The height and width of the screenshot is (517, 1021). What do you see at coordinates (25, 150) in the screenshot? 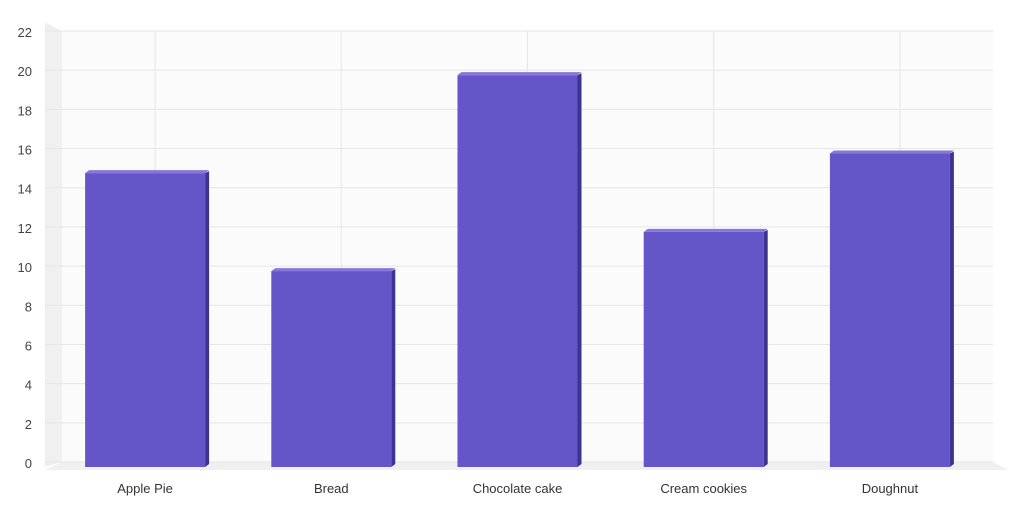
I see `y-tick-label: 16` at bounding box center [25, 150].